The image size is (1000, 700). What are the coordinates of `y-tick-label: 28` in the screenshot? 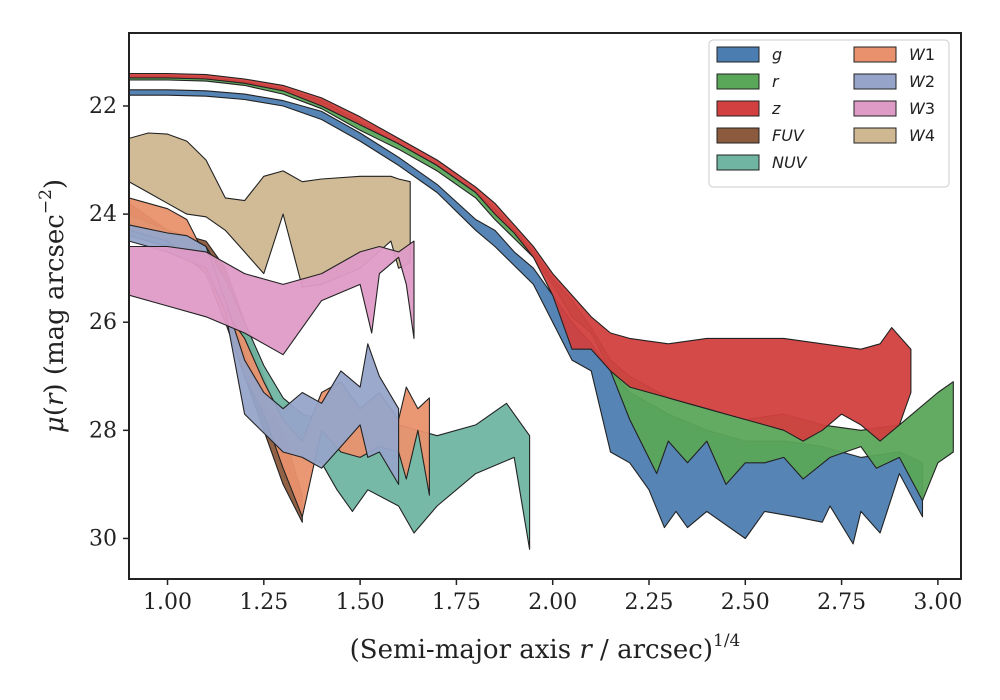 It's located at (103, 430).